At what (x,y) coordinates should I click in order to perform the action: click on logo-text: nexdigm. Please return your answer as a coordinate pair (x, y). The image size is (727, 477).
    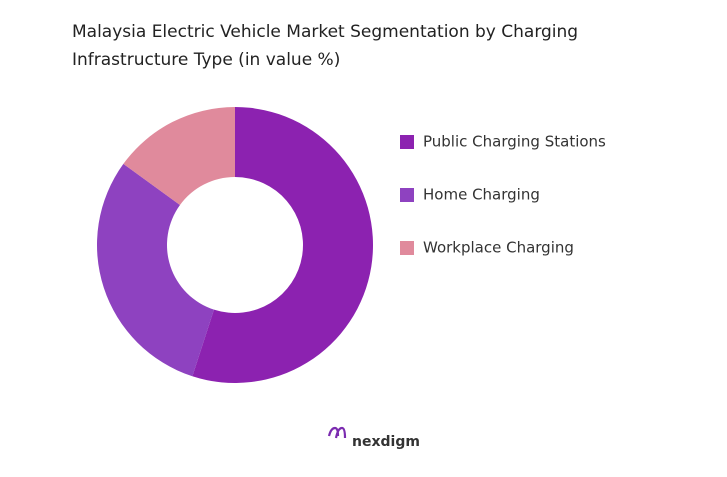
    Looking at the image, I should click on (386, 442).